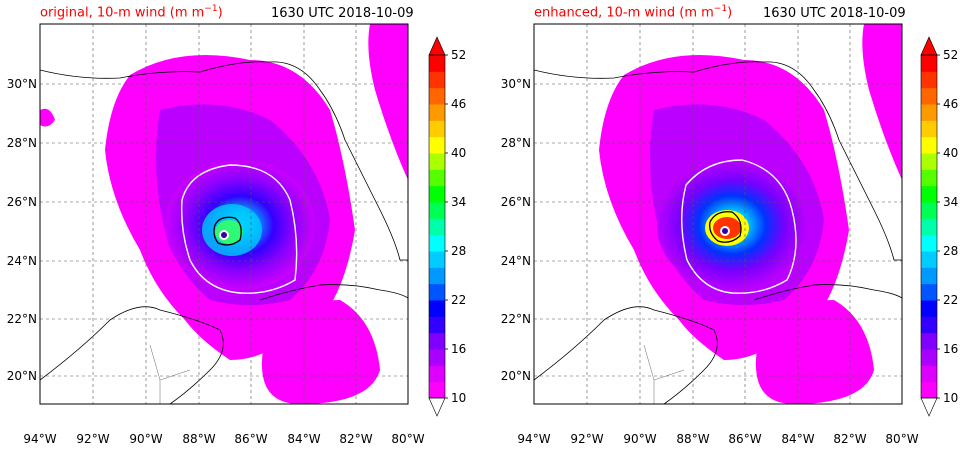  I want to click on panel-datetime-original: 1630 UTC 2018-10-09, so click(342, 13).